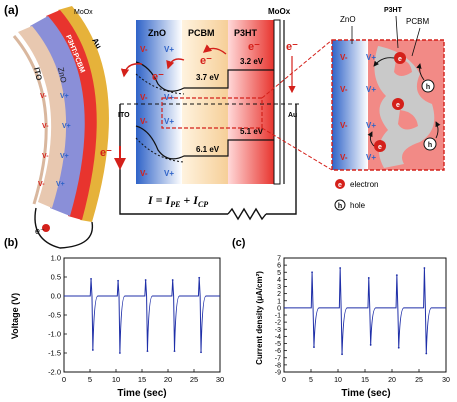 The height and width of the screenshot is (402, 457). I want to click on curved-charges: V- V+ V- V+ V- V+ V- V+, so click(54, 140).